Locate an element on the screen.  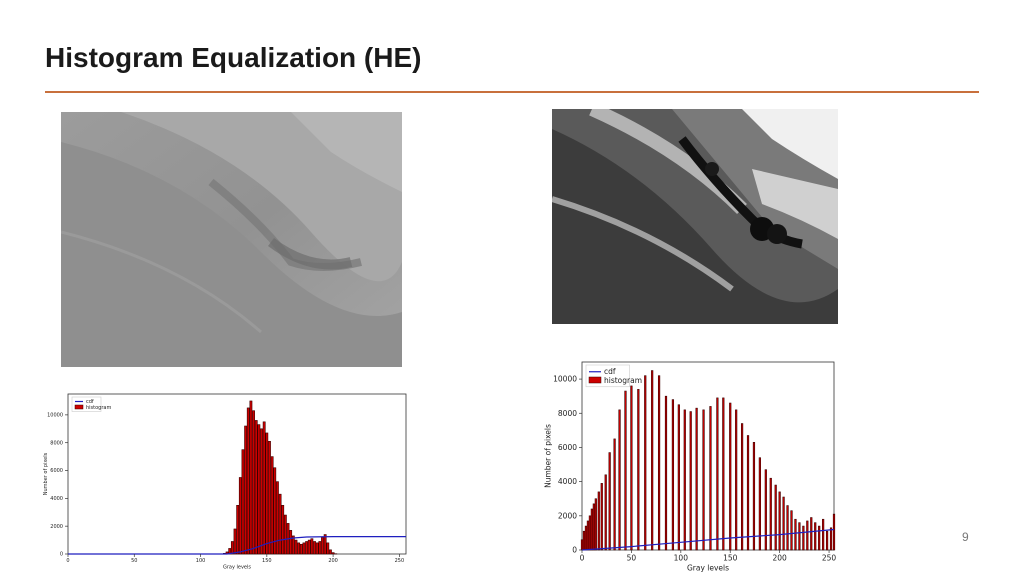
x-tick-label: 250 is located at coordinates (400, 561).